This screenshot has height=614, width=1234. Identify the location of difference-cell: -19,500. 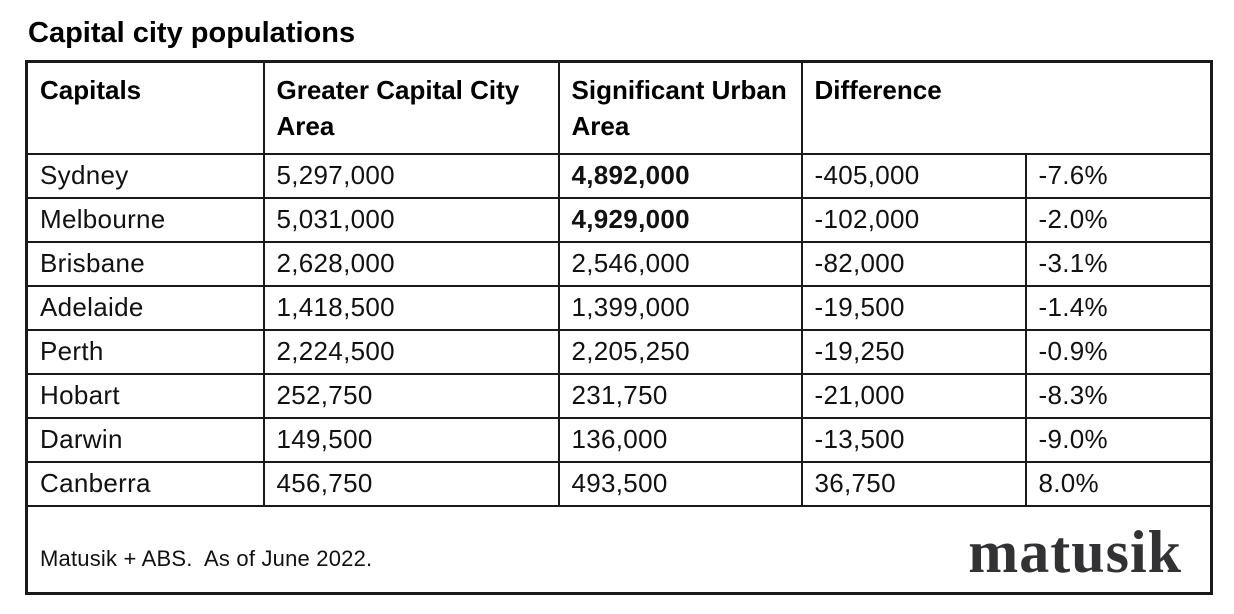
(913, 307).